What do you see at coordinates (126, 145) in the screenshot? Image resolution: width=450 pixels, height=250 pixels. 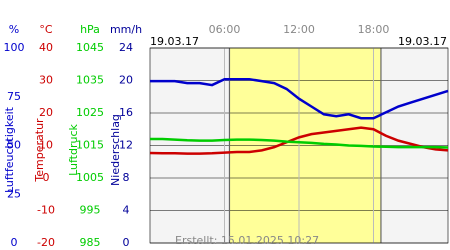 I see `y-tick-label: 12` at bounding box center [126, 145].